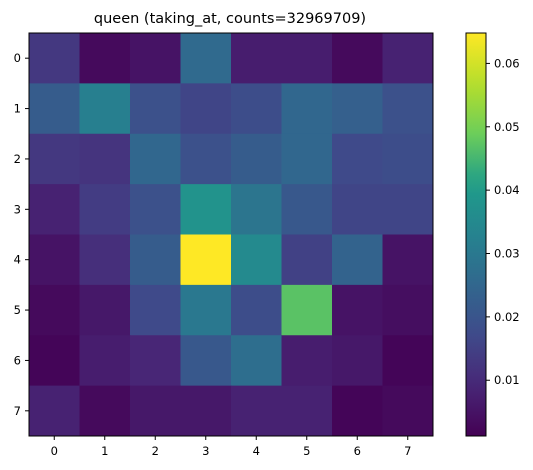  Describe the element at coordinates (21, 234) in the screenshot. I see `y-axis: 0 1 2 3 4 5 6 7` at that location.